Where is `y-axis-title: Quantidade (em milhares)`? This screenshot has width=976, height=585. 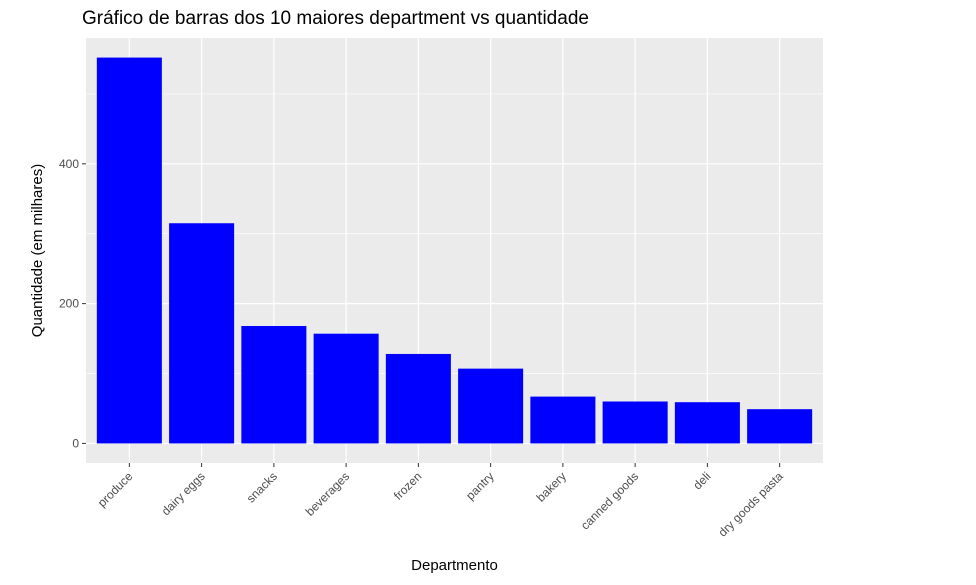
y-axis-title: Quantidade (em milhares) is located at coordinates (37, 250).